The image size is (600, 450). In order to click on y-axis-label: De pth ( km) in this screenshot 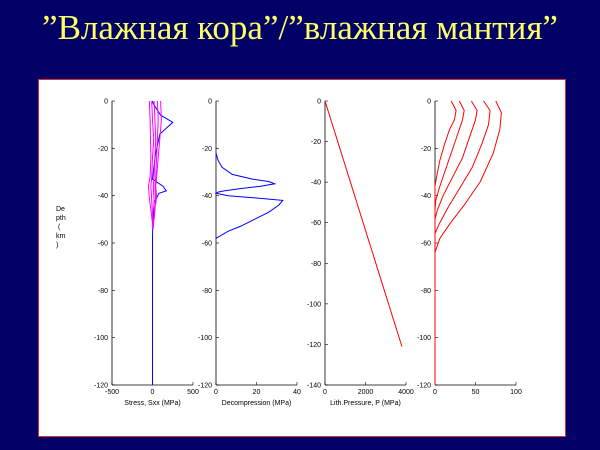, I will do `click(61, 227)`.